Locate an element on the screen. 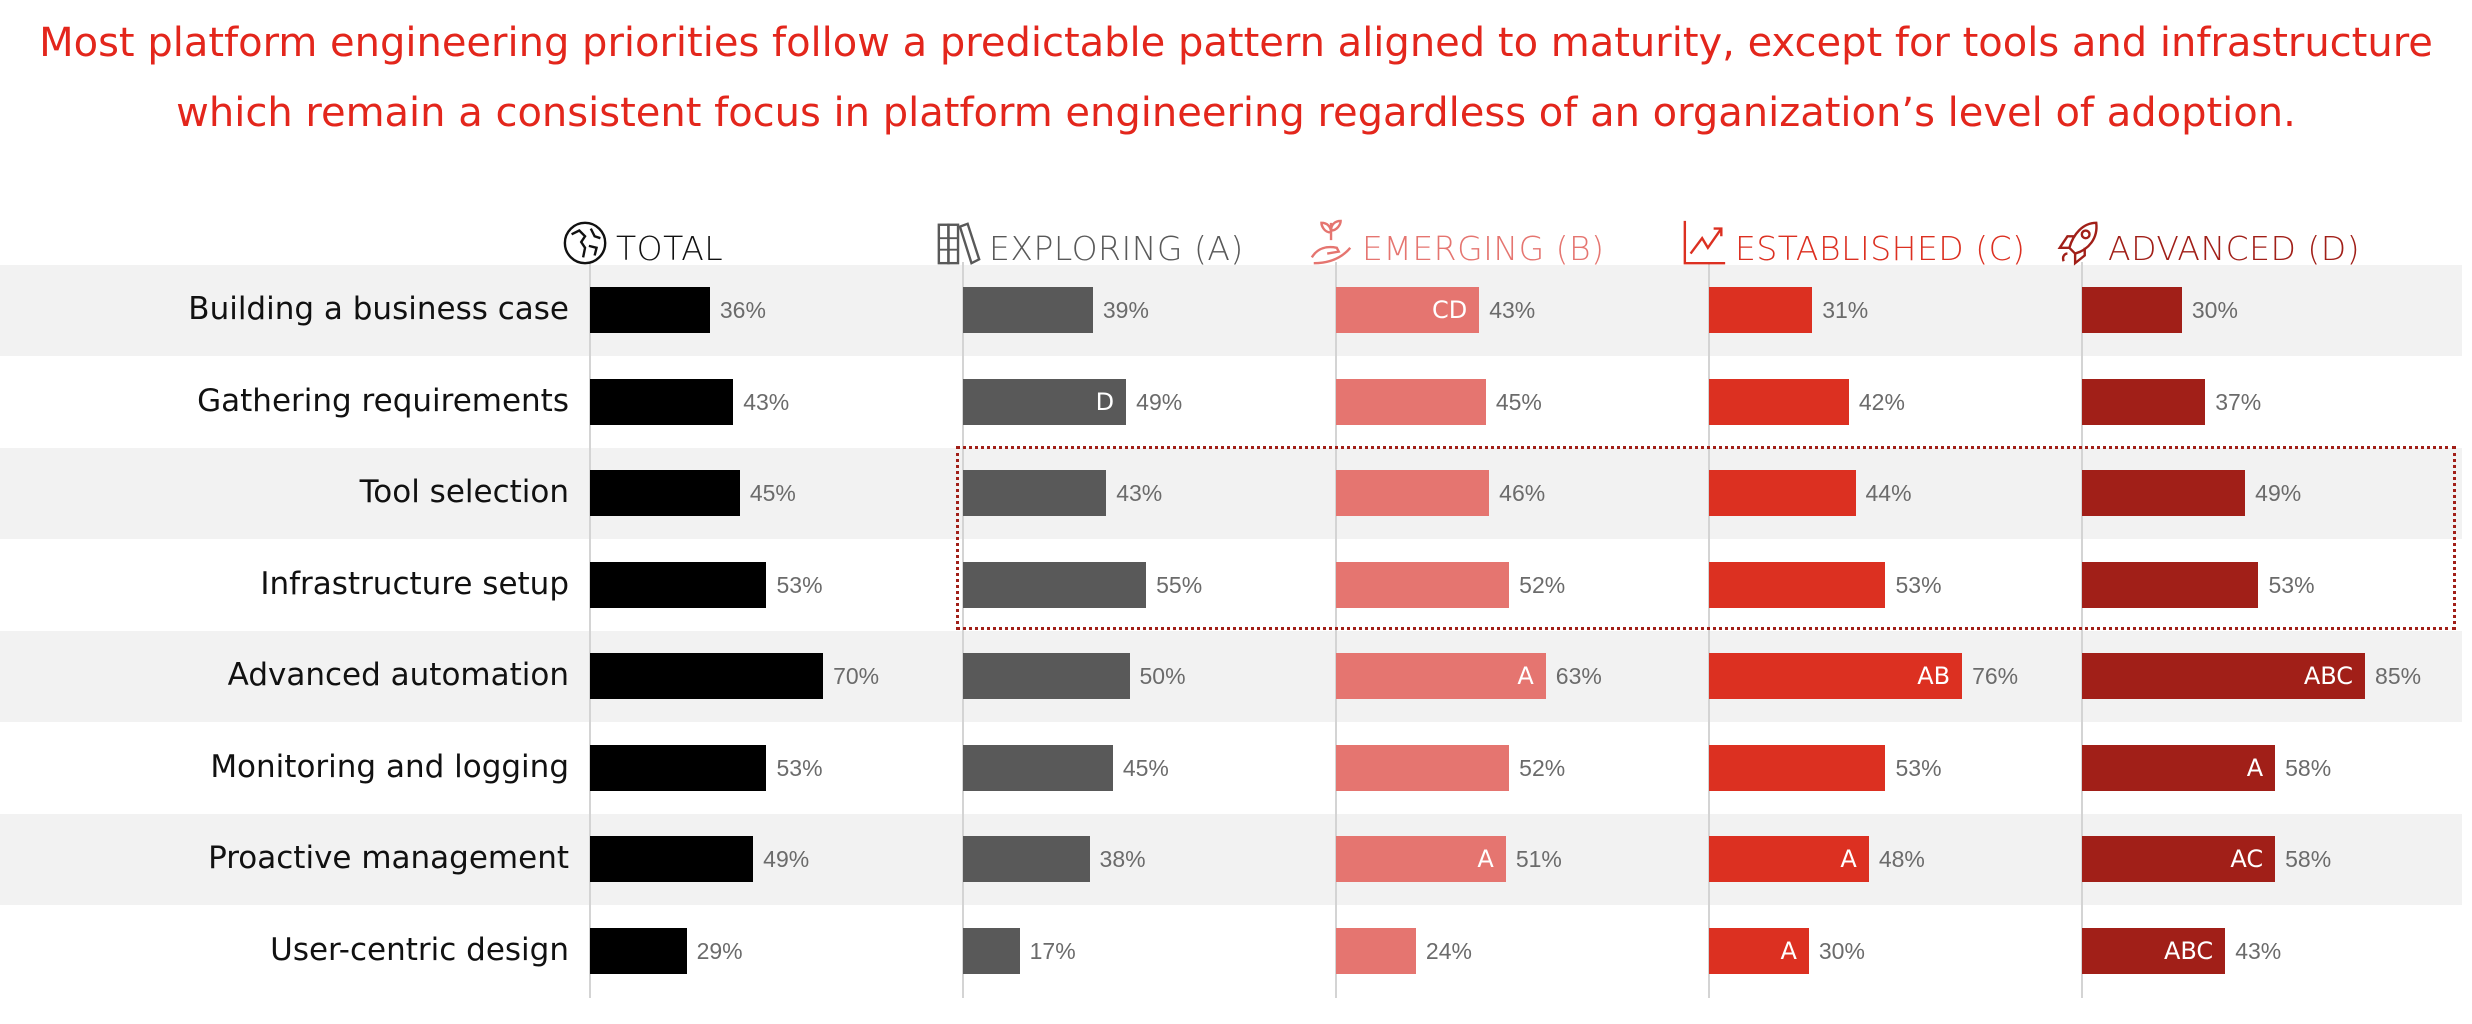  value-label: 70% is located at coordinates (856, 676).